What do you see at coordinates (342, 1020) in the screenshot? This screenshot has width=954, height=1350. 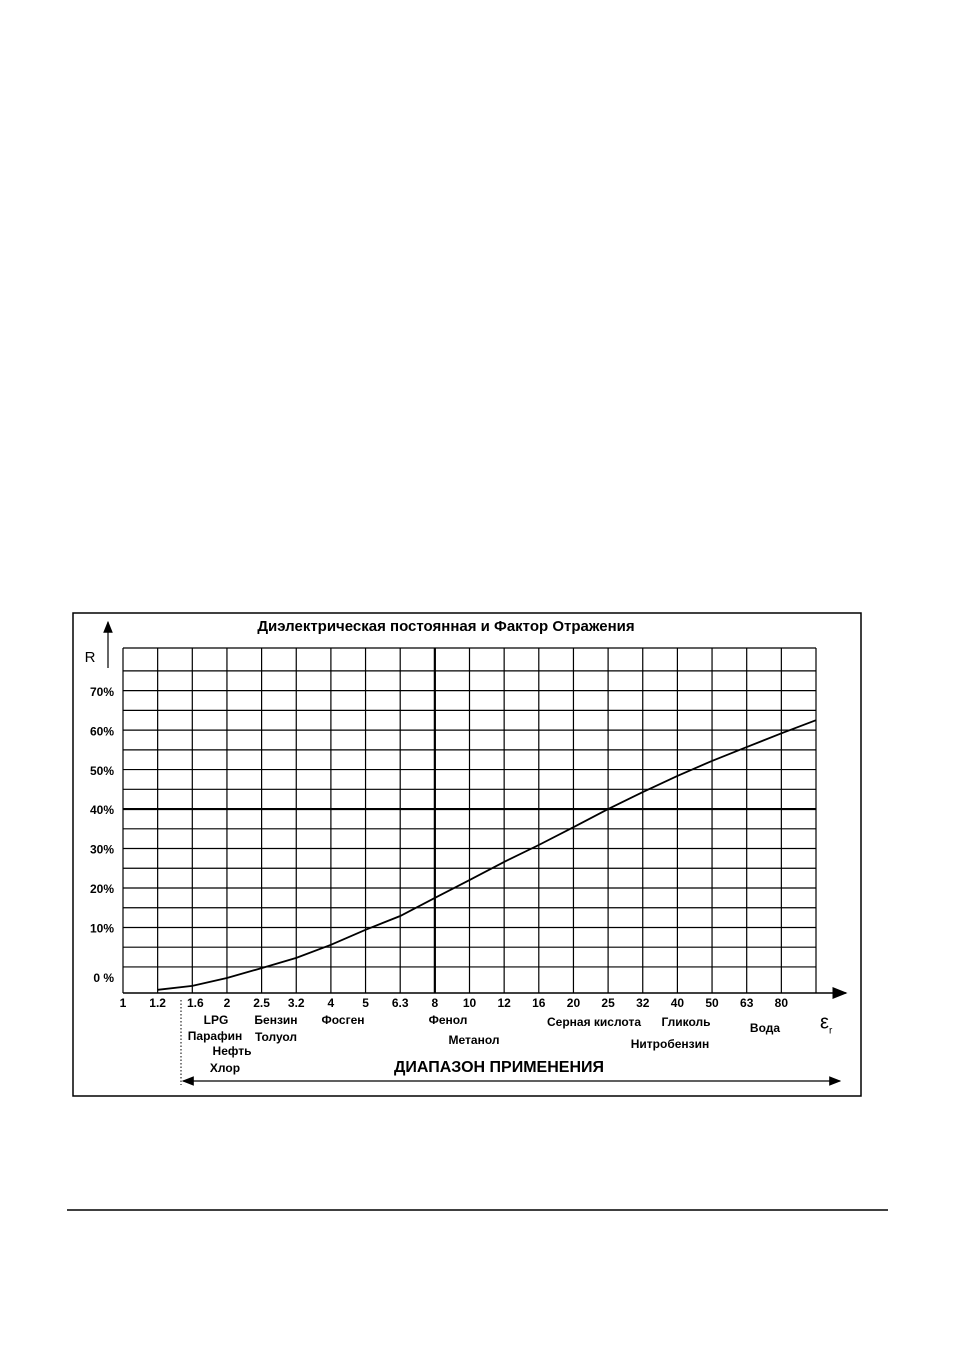 I see `material-label: Фосген` at bounding box center [342, 1020].